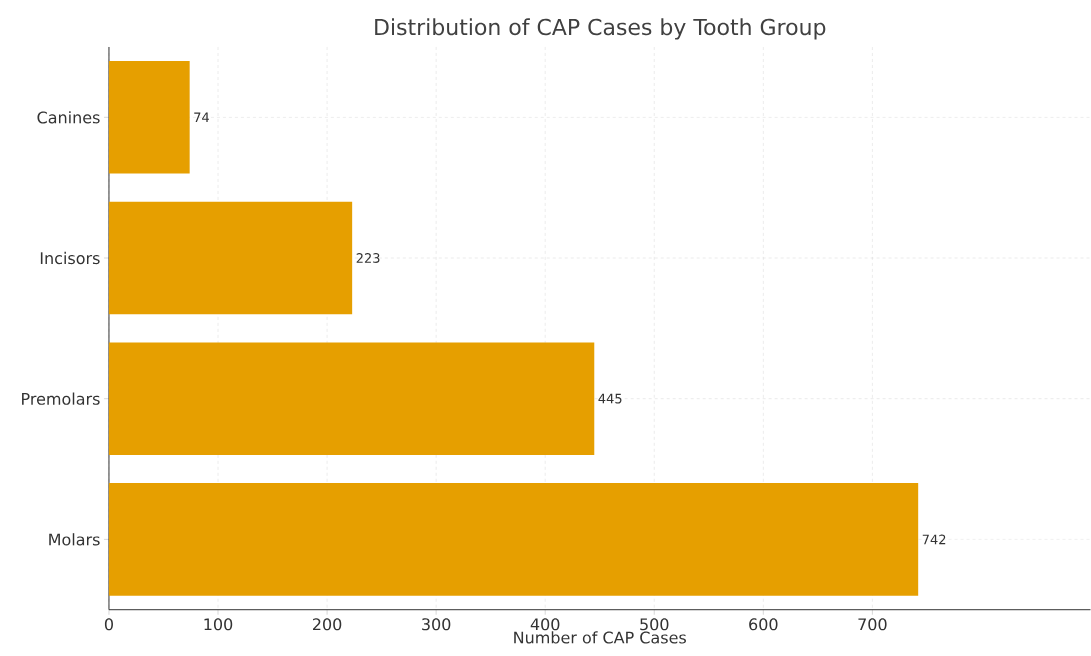 The height and width of the screenshot is (656, 1091). I want to click on x-tick-label: 0, so click(108, 624).